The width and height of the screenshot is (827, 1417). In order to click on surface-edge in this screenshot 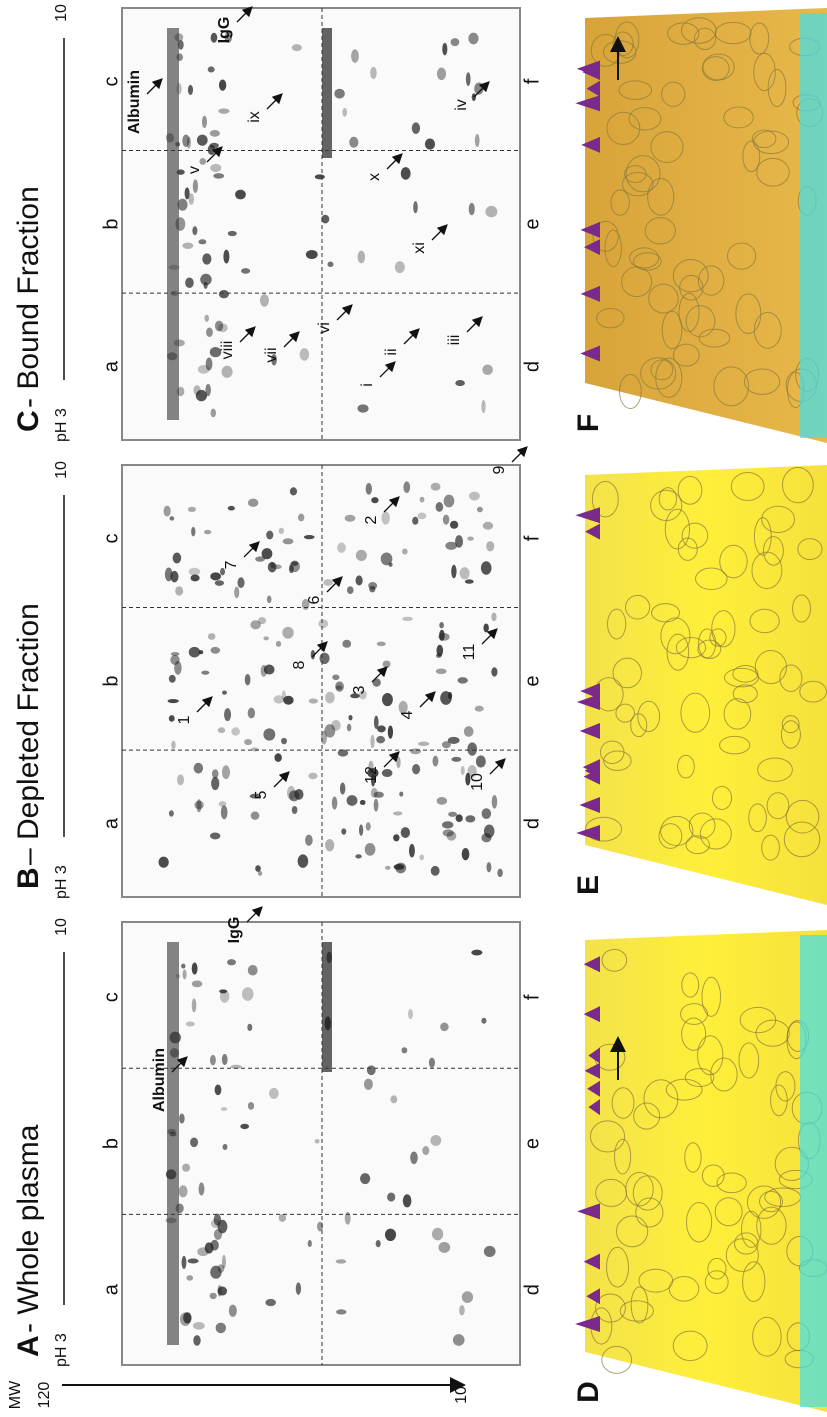, I will do `click(813, 225)`.